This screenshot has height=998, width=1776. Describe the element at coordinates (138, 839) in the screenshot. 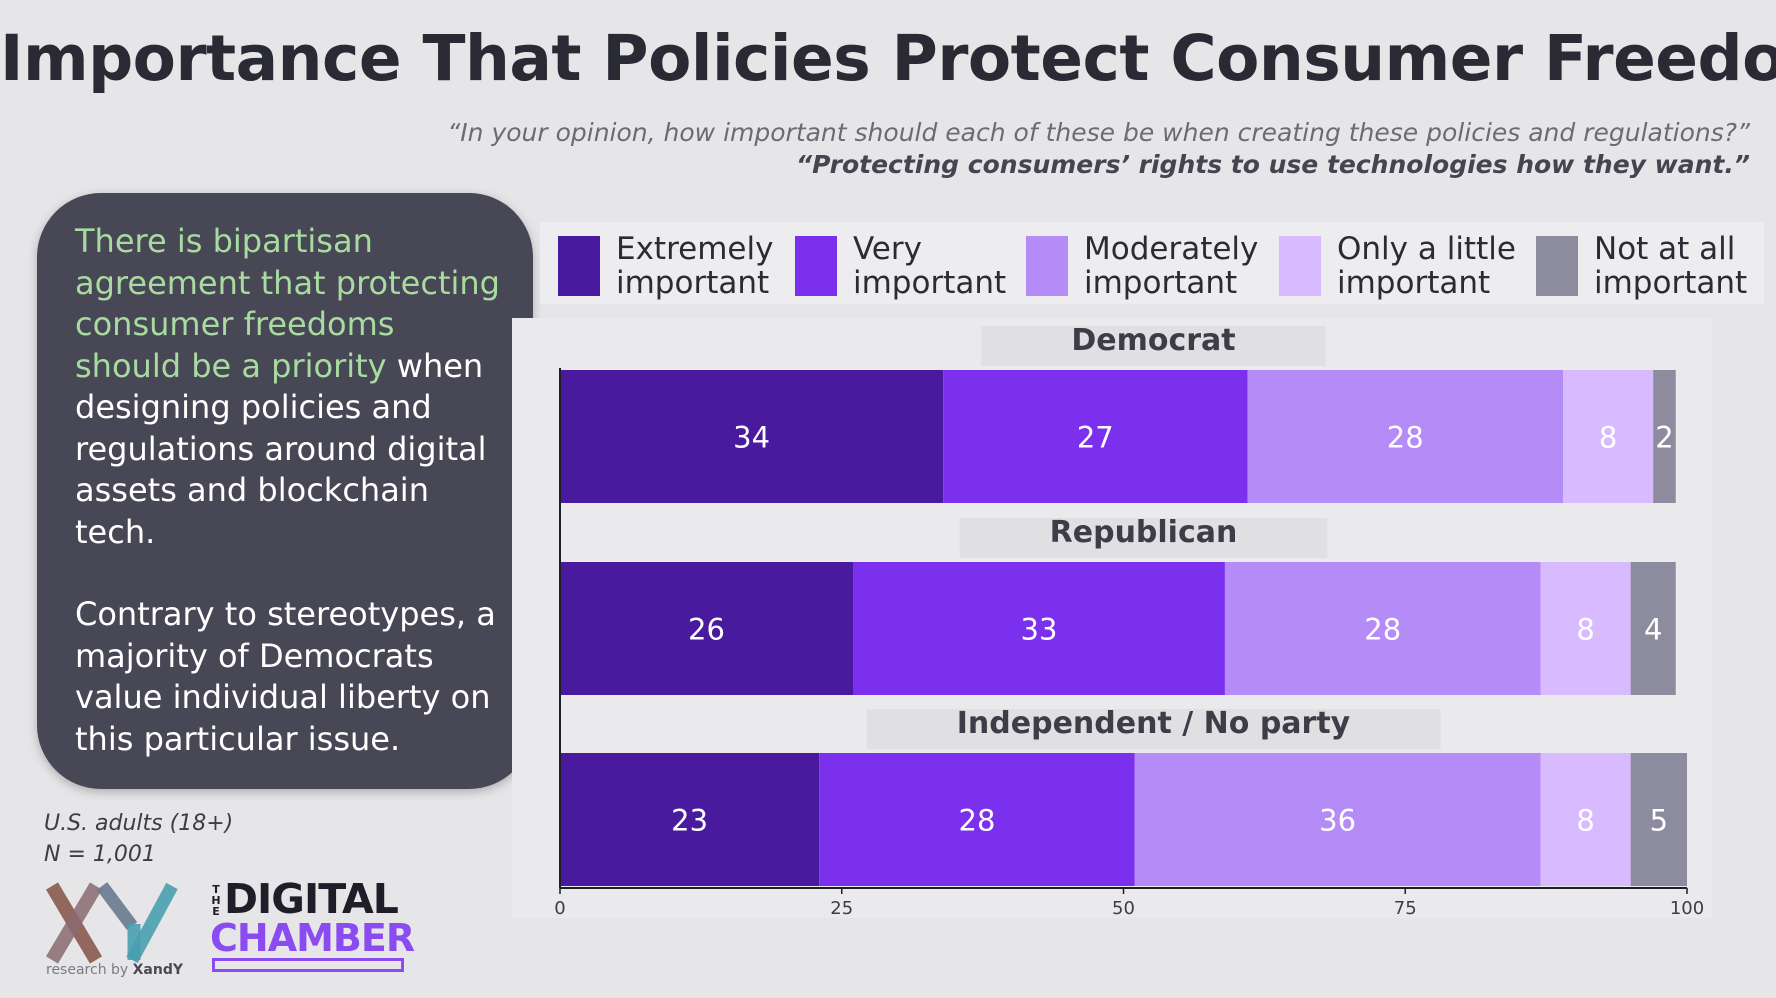

I see `sample-info: U.S. adults (18+) N = 1,001` at that location.